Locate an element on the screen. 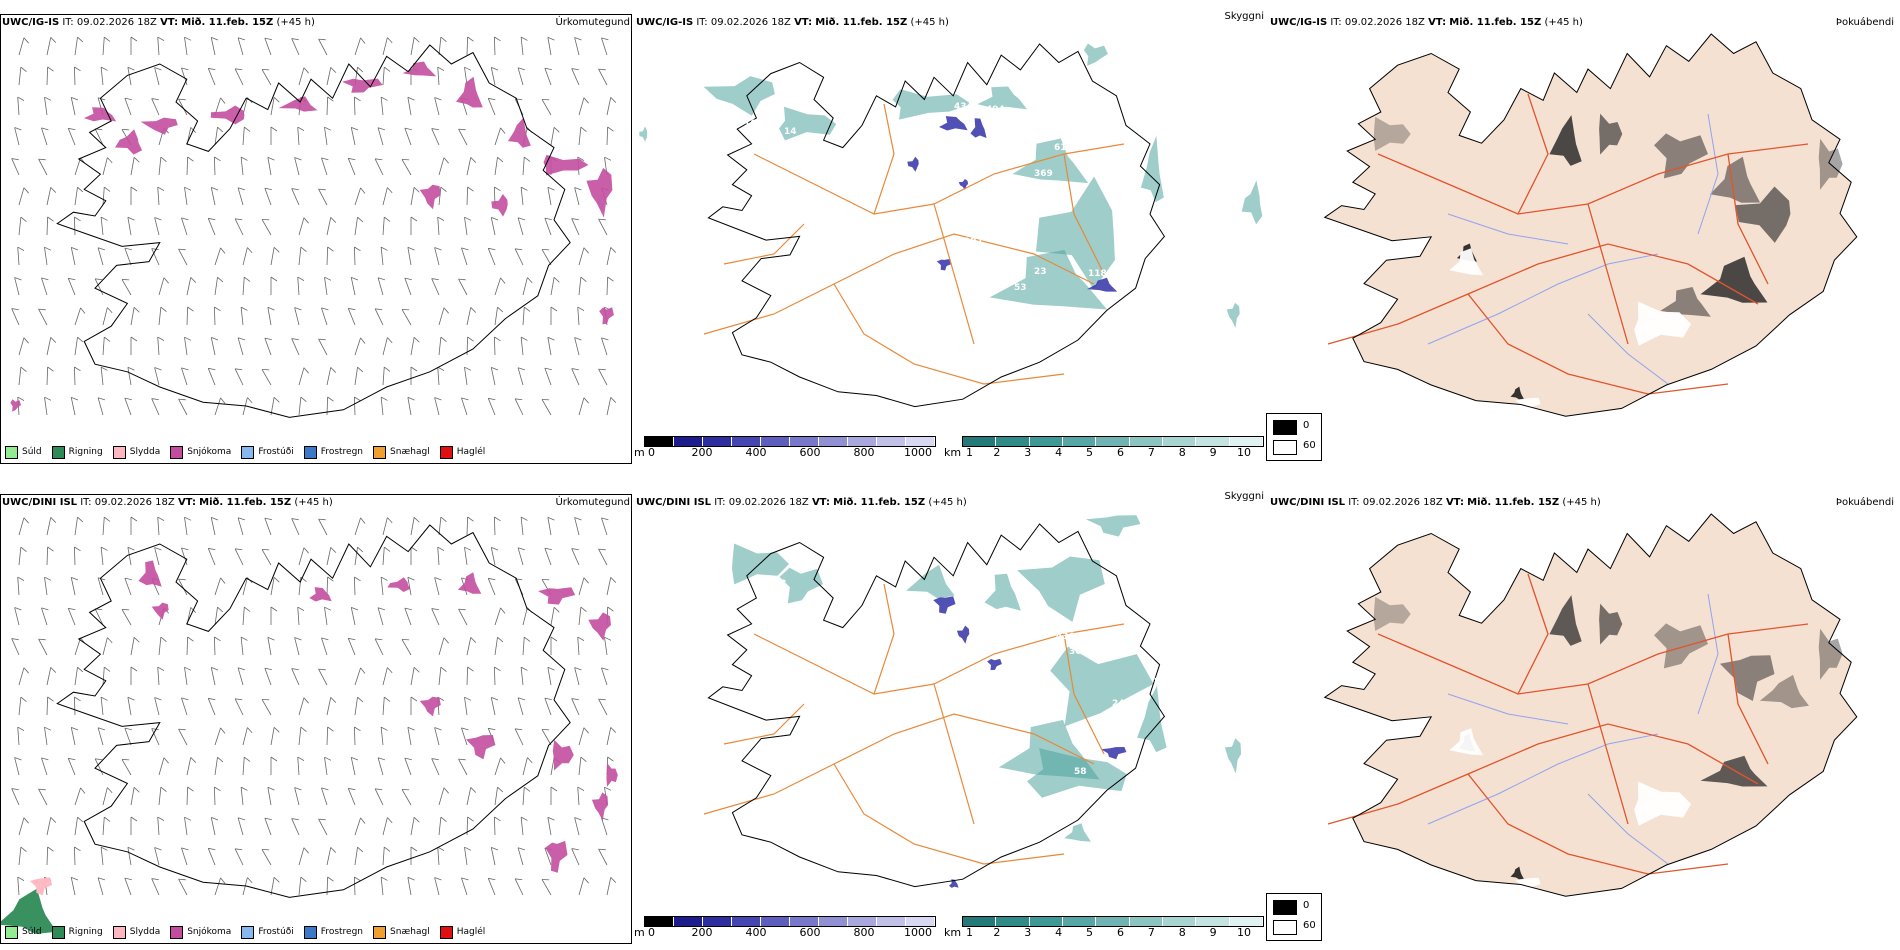 The height and width of the screenshot is (950, 1900). visibility-label: 14 is located at coordinates (790, 132).